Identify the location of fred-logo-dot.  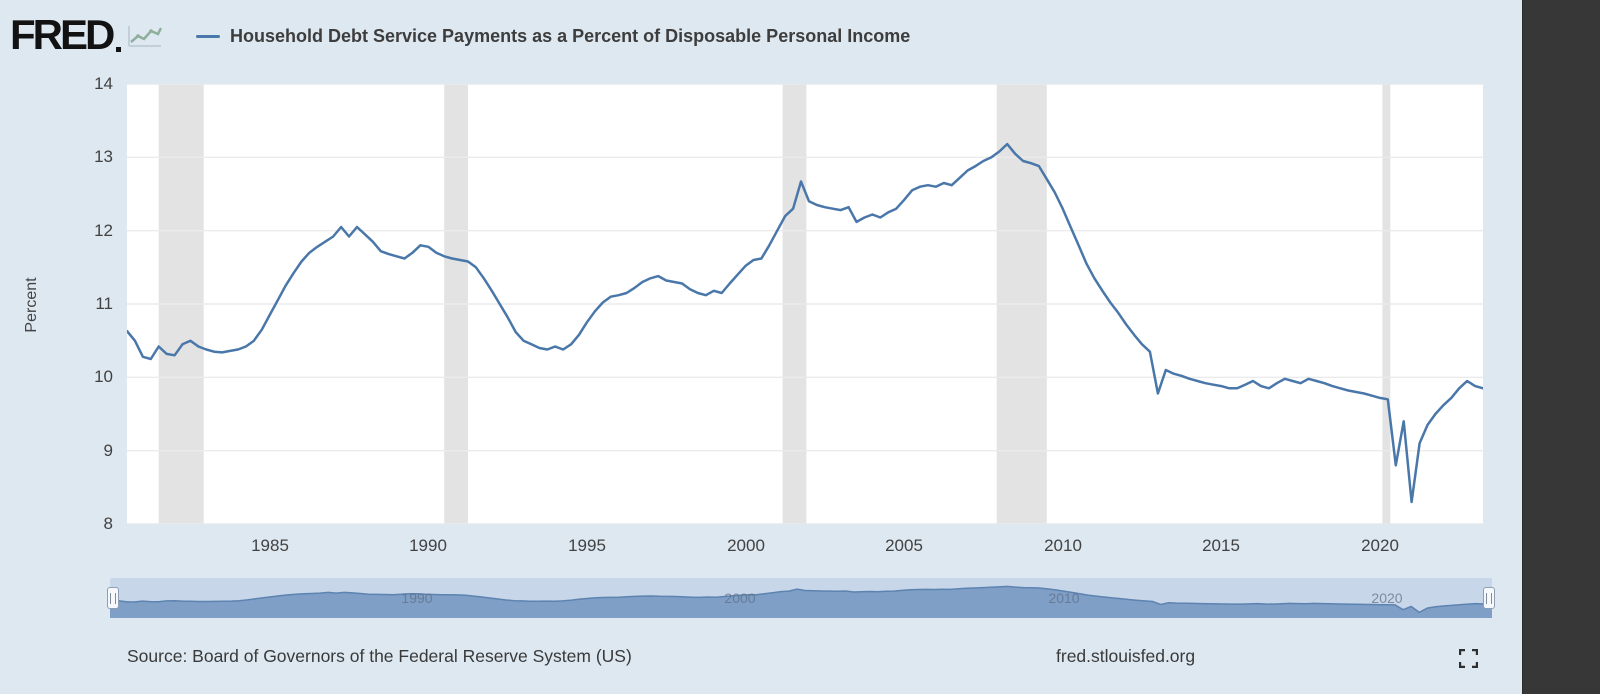
(119, 49).